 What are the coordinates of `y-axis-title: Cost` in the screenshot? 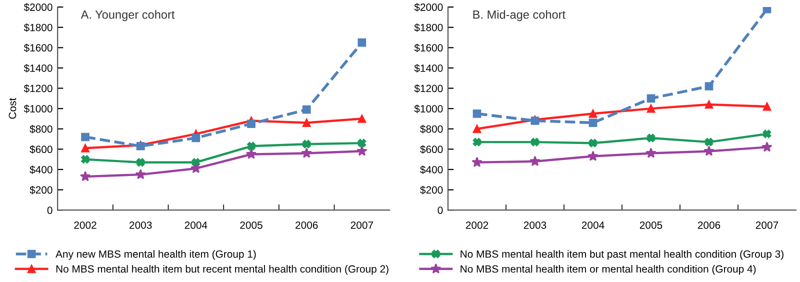 It's located at (12, 108).